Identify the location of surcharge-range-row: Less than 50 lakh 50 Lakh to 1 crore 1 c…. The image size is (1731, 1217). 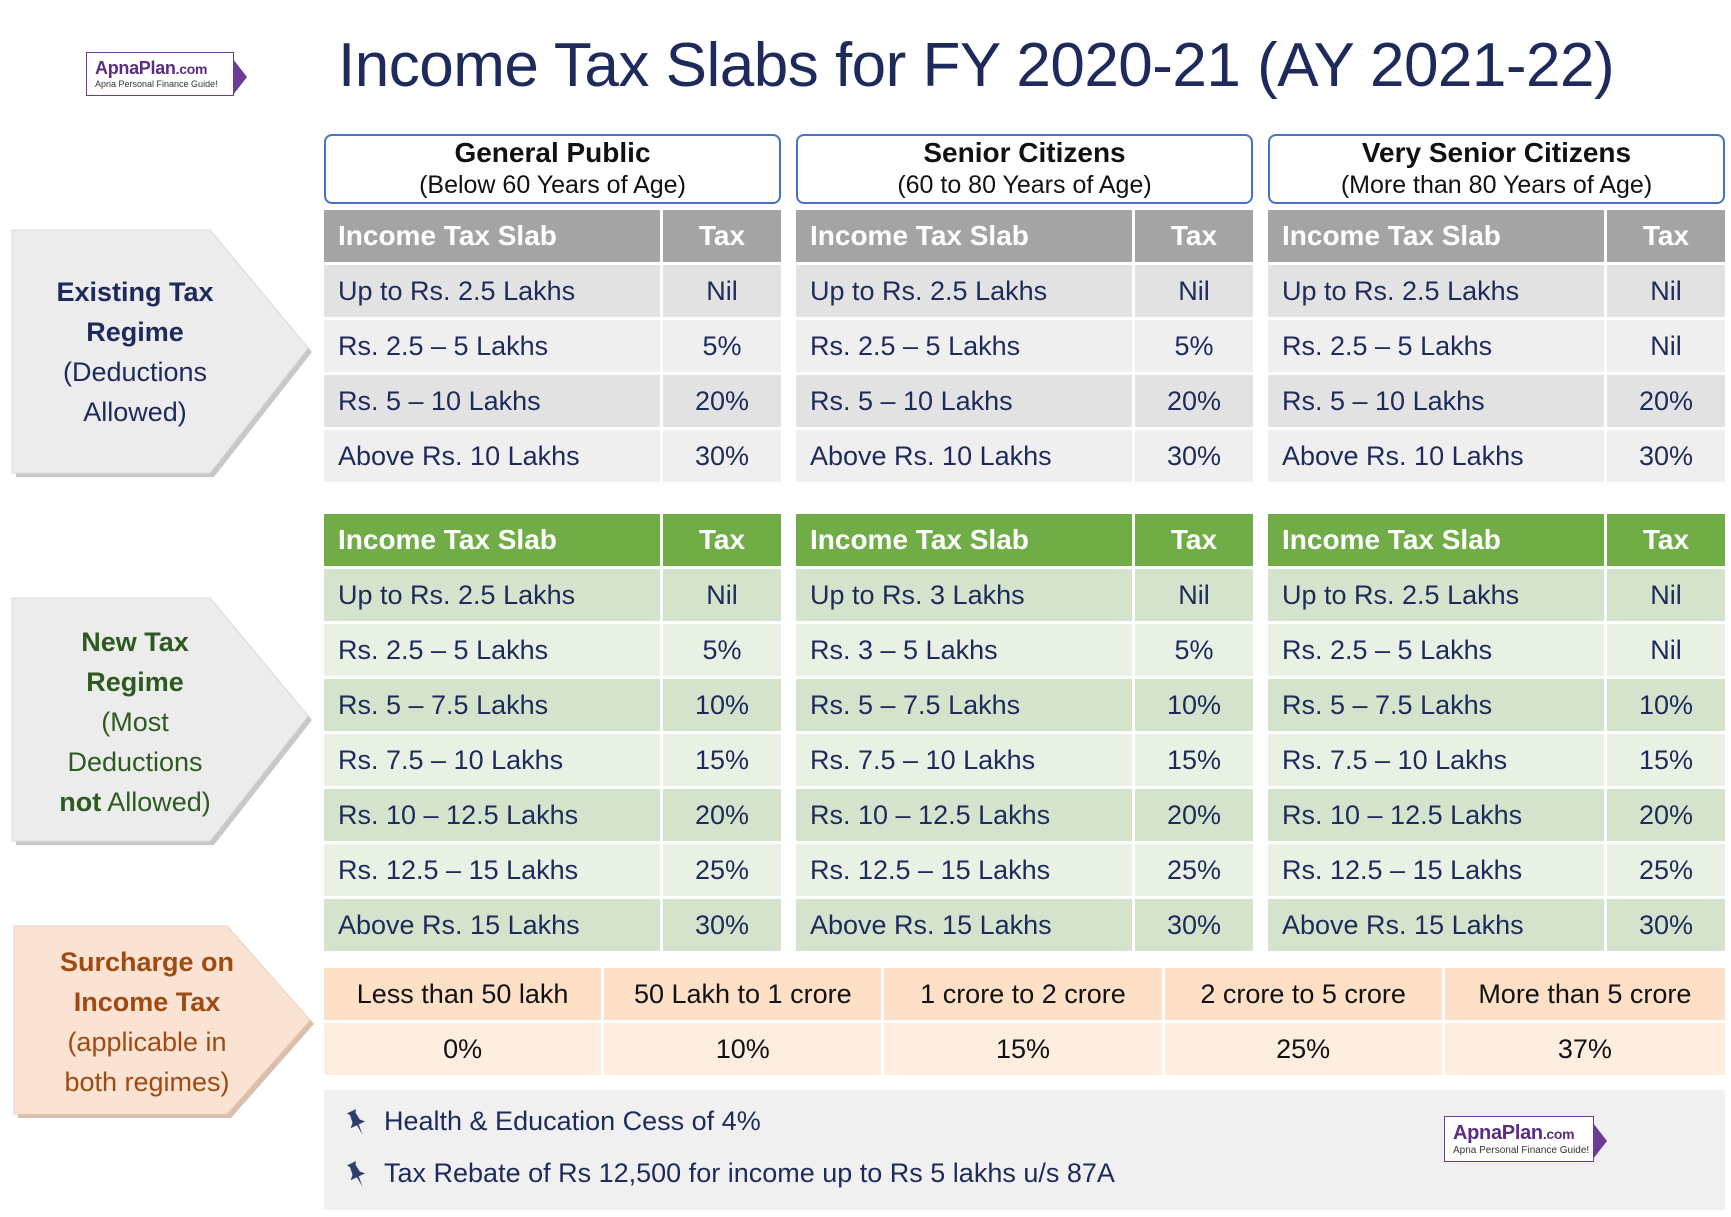
(1024, 995).